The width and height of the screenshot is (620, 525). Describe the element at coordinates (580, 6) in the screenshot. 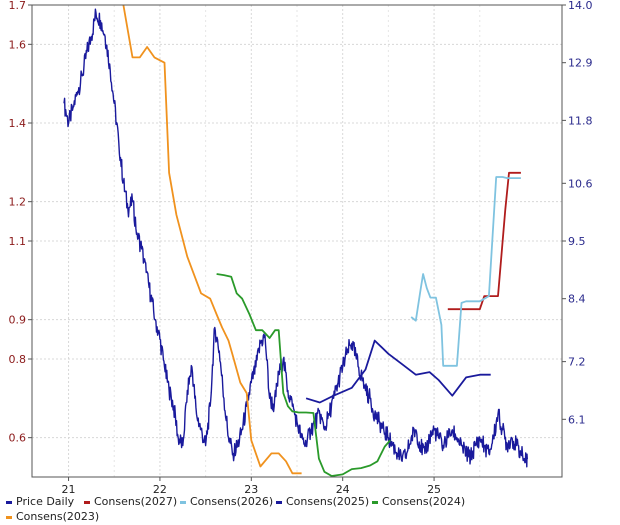

I see `right-tick-label: 14.0` at that location.